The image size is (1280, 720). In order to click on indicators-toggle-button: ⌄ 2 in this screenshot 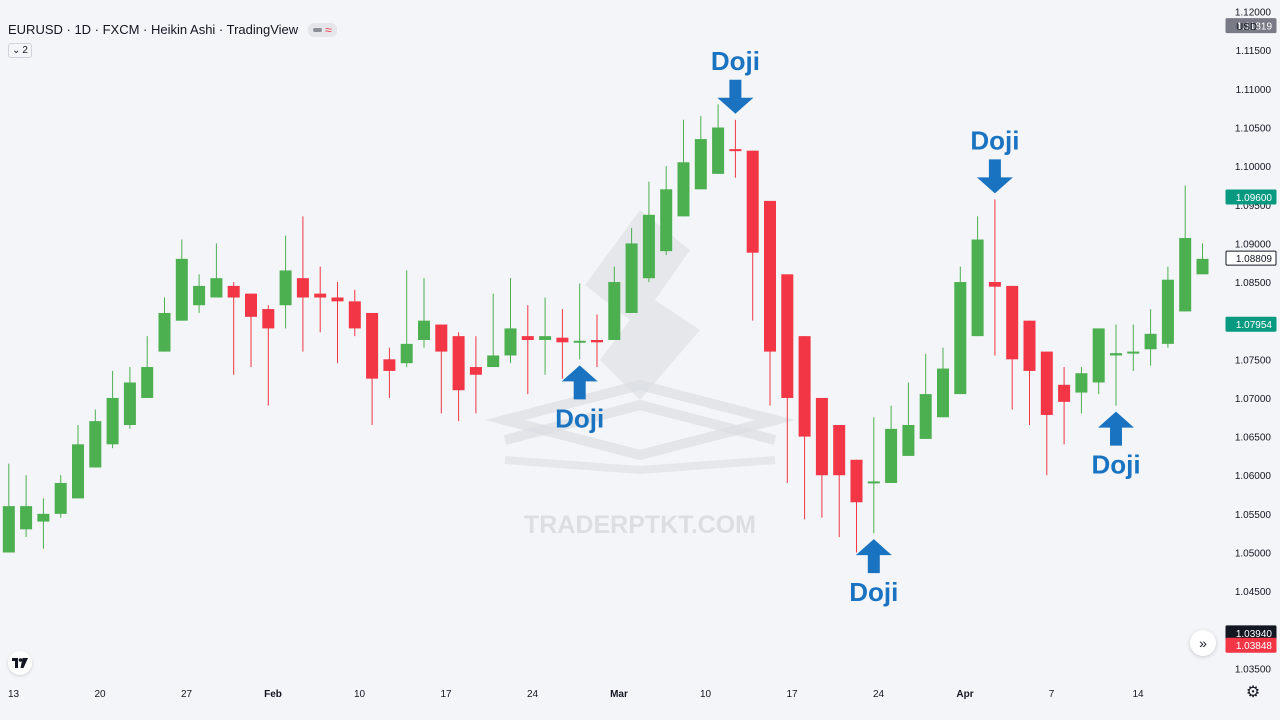, I will do `click(20, 50)`.